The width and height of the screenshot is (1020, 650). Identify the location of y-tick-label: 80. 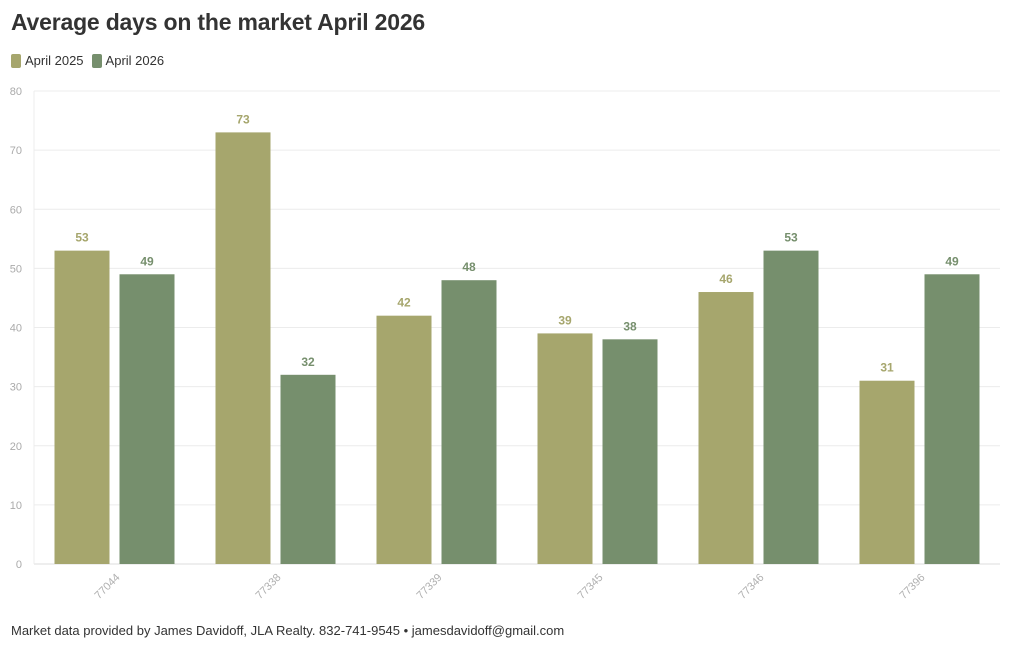
(16, 92).